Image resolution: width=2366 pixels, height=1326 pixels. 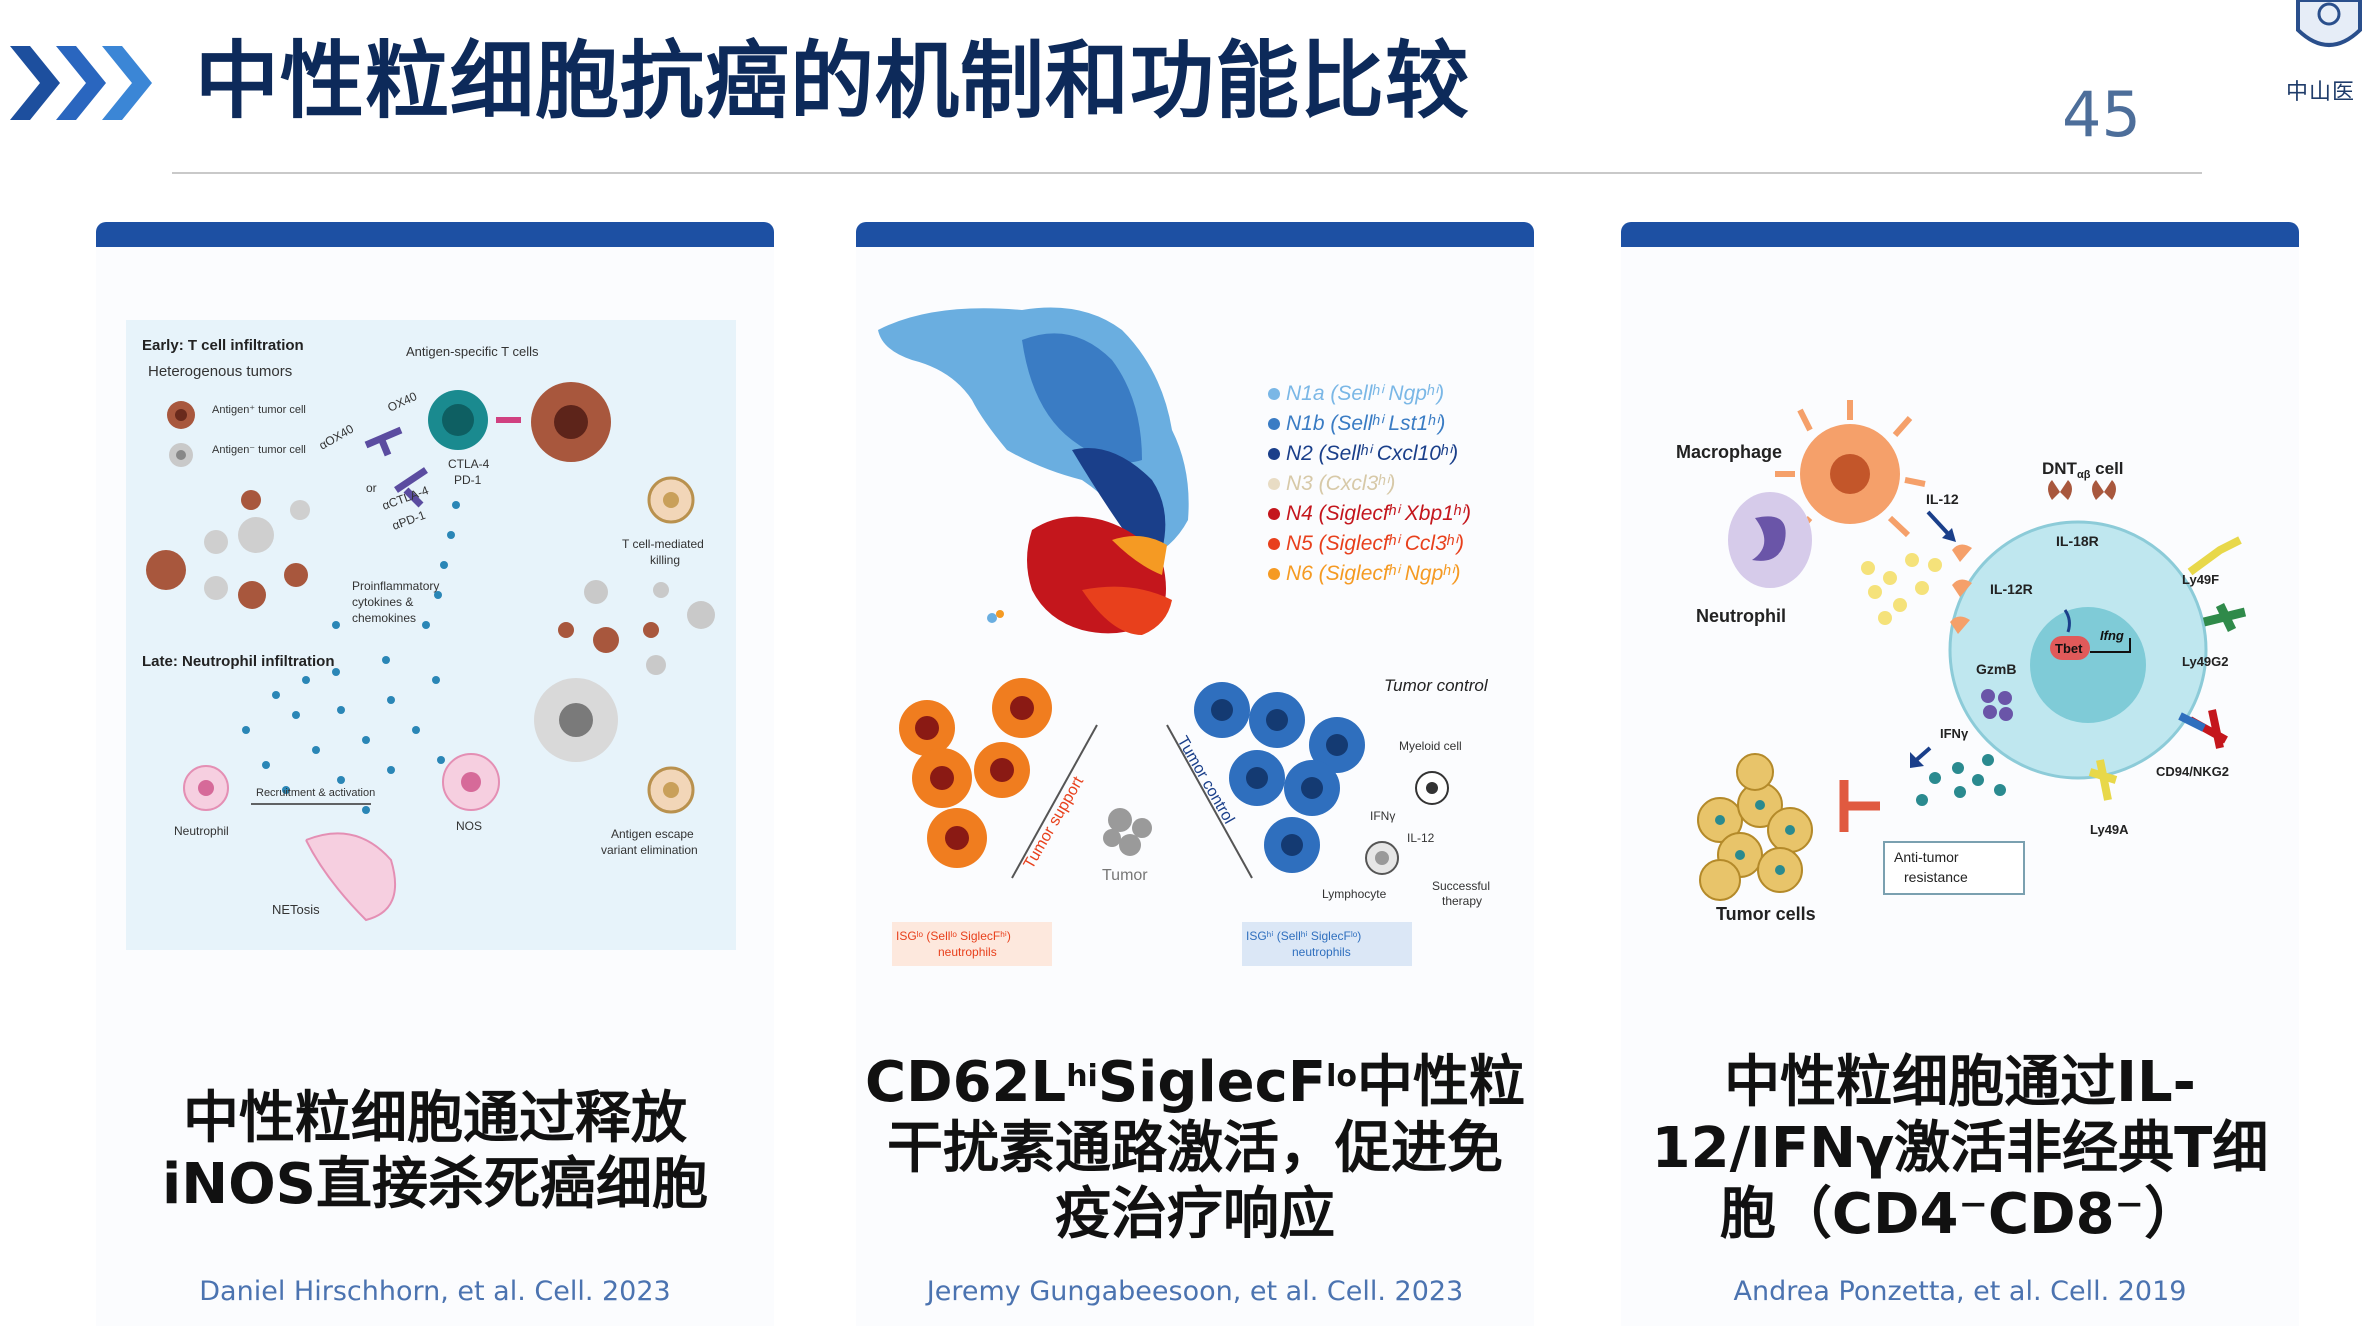 I want to click on panel-2-caption-line1: CD62LhiSiglecFlo中性粒, so click(x=1195, y=1082).